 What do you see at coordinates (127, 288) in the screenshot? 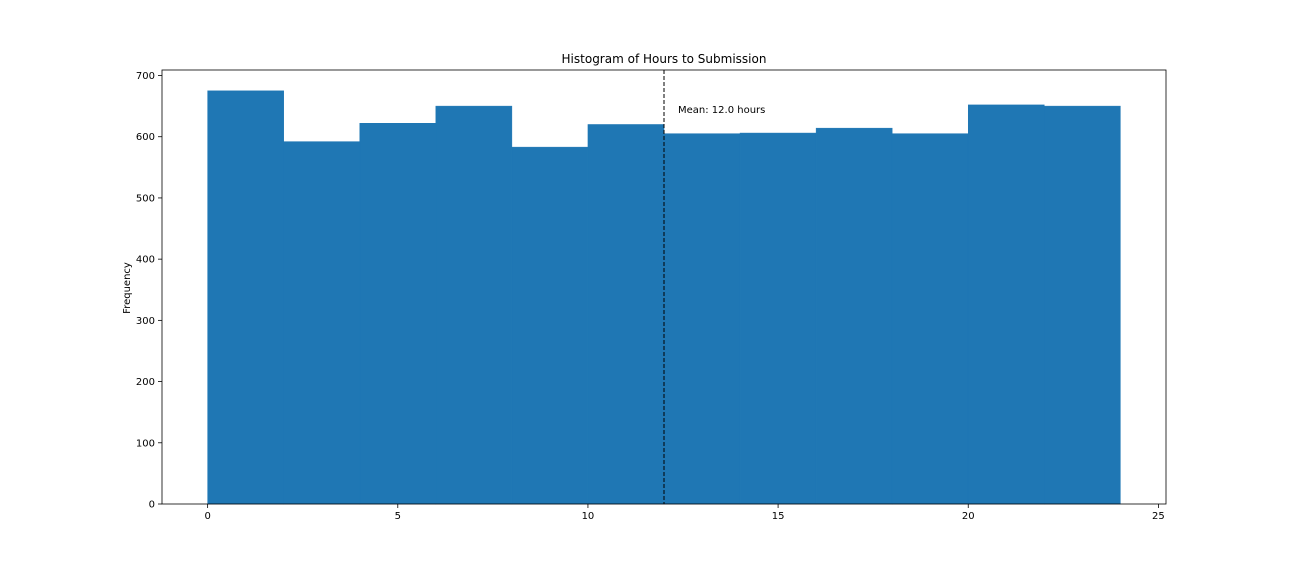
I see `y-axis-label: Frequency` at bounding box center [127, 288].